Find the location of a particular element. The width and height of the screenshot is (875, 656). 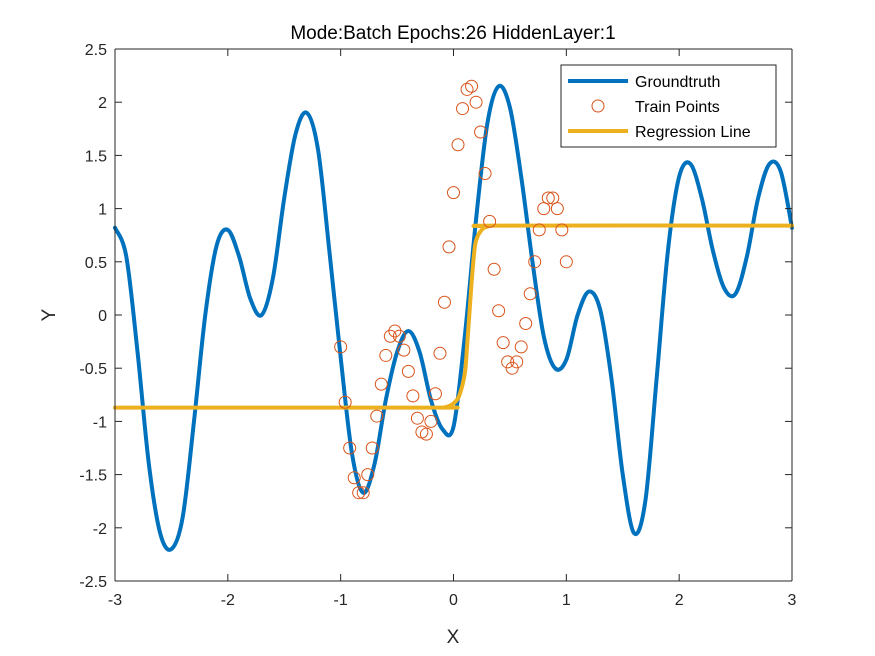

legend: Groundtruth Train Points Regression Line is located at coordinates (668, 106).